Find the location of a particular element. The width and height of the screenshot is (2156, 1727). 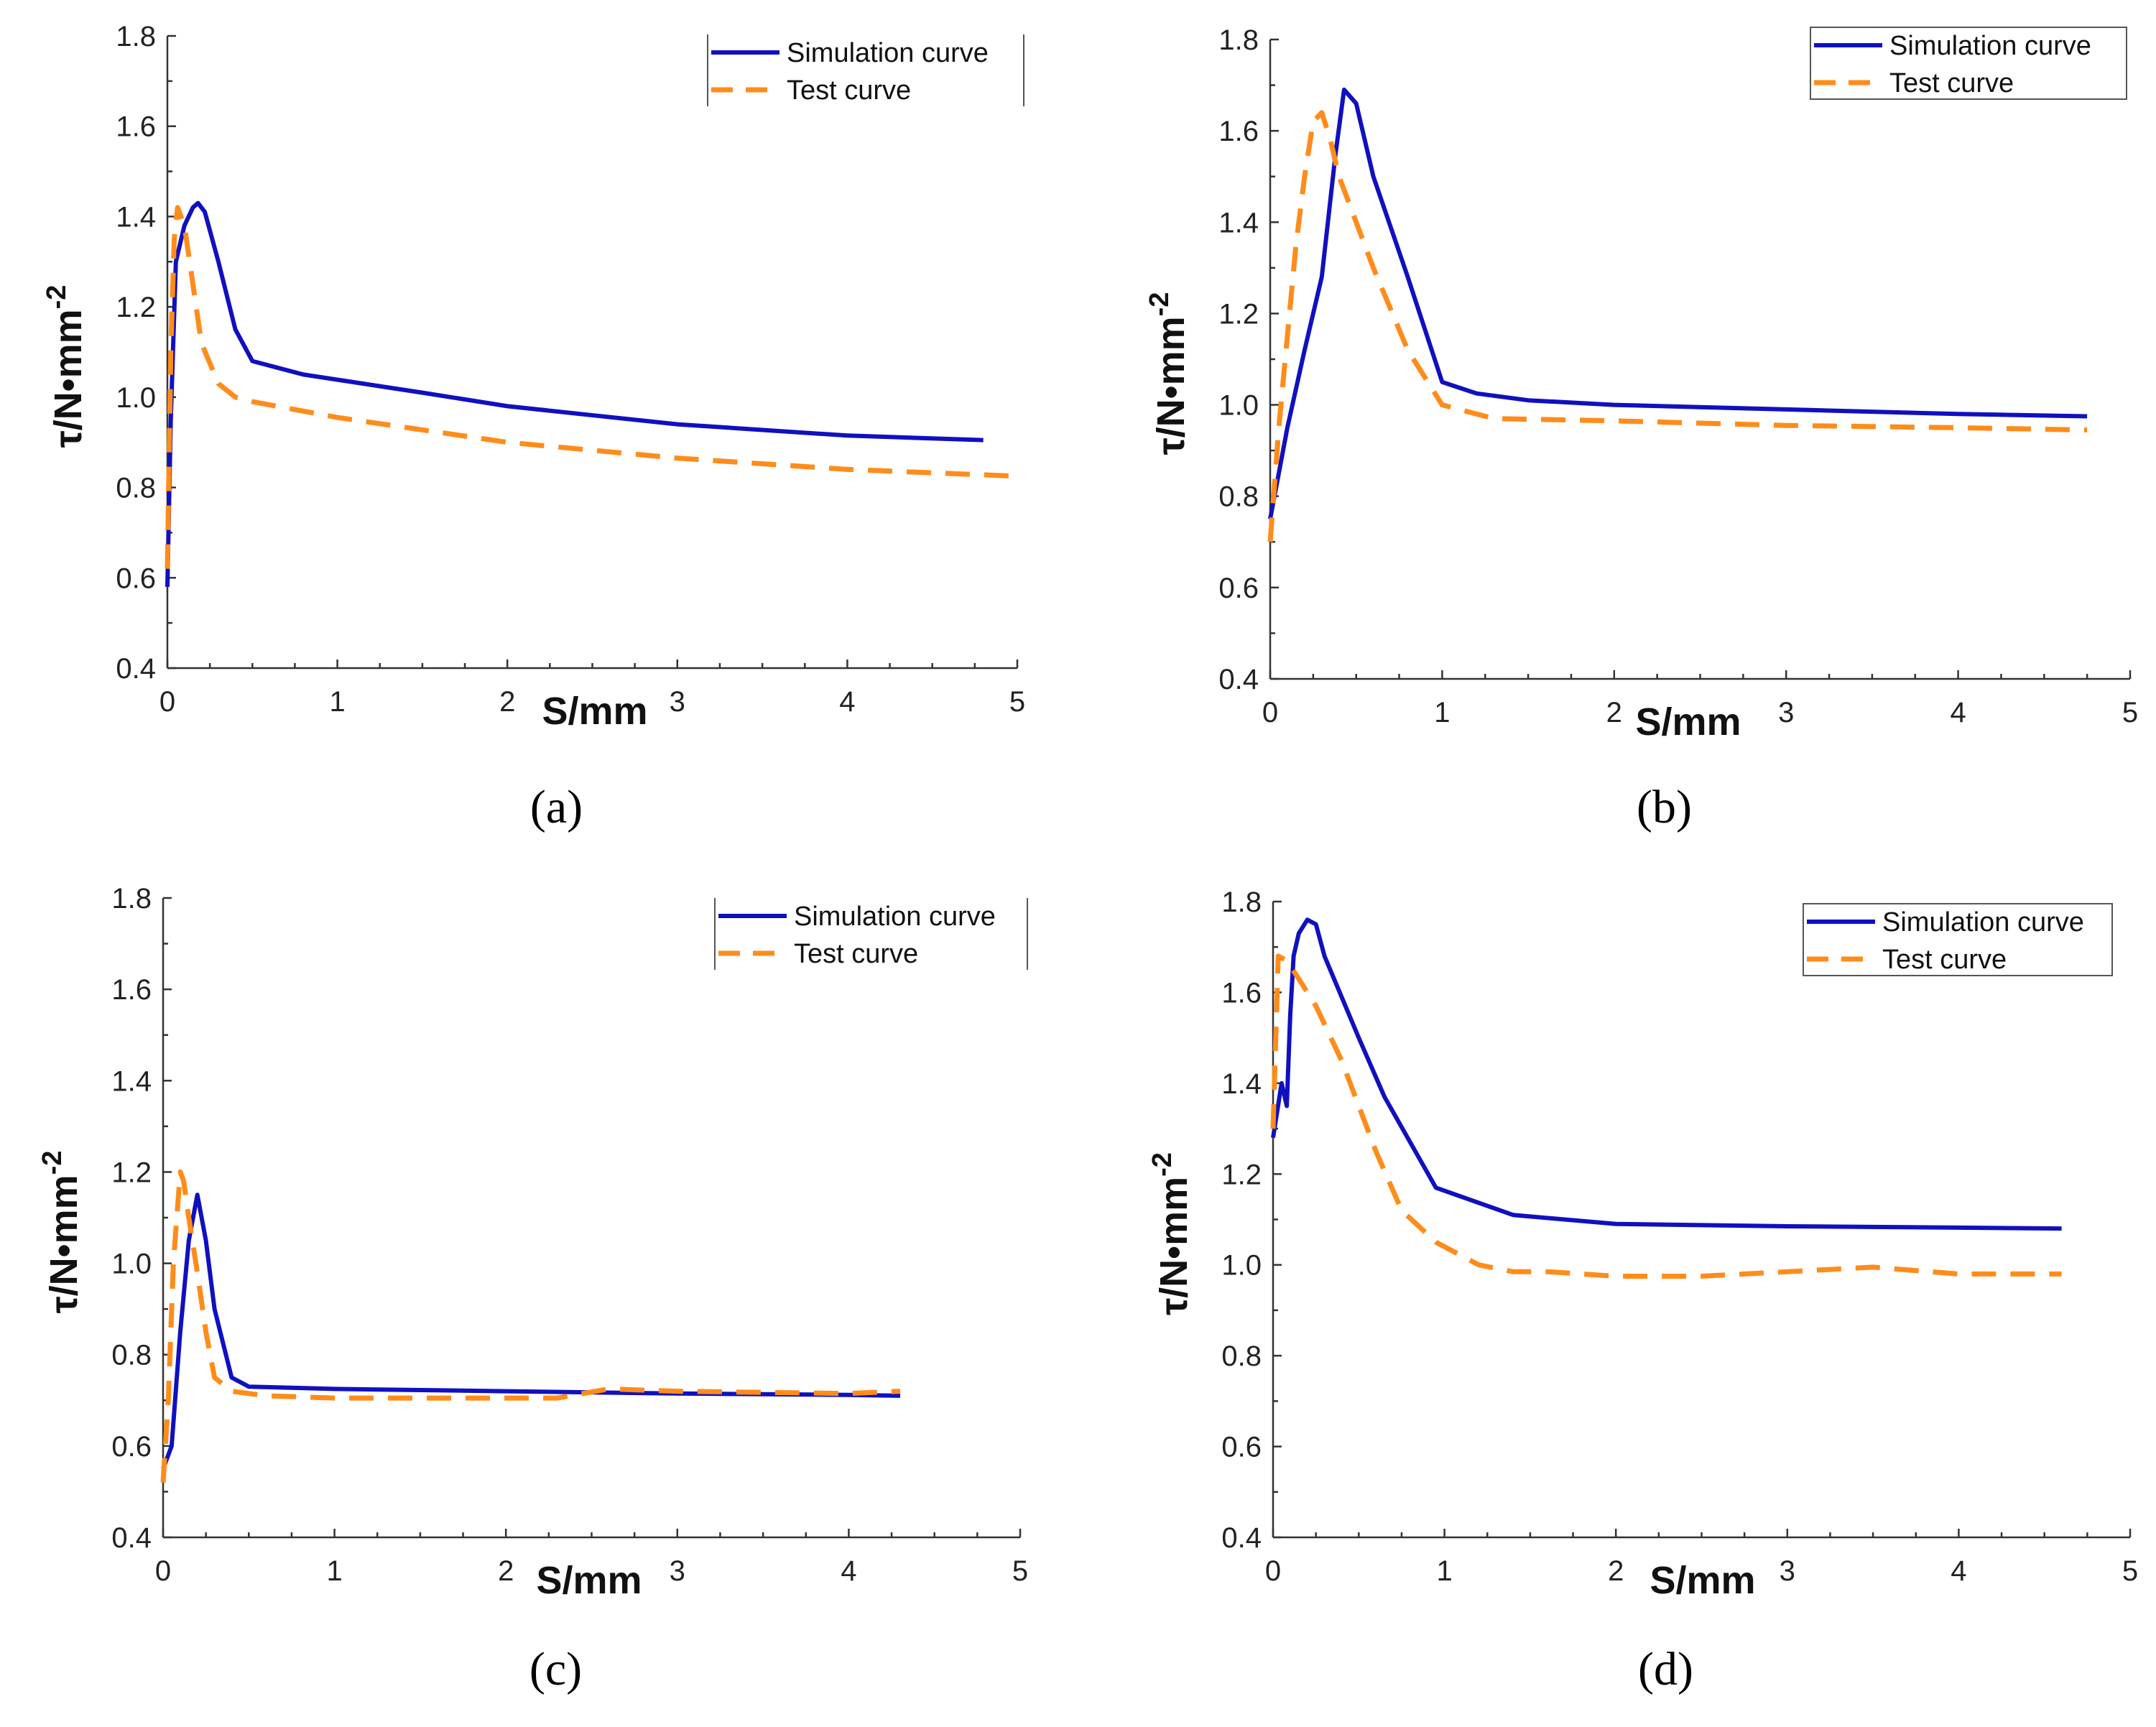

panel-label: (a) is located at coordinates (556, 807).